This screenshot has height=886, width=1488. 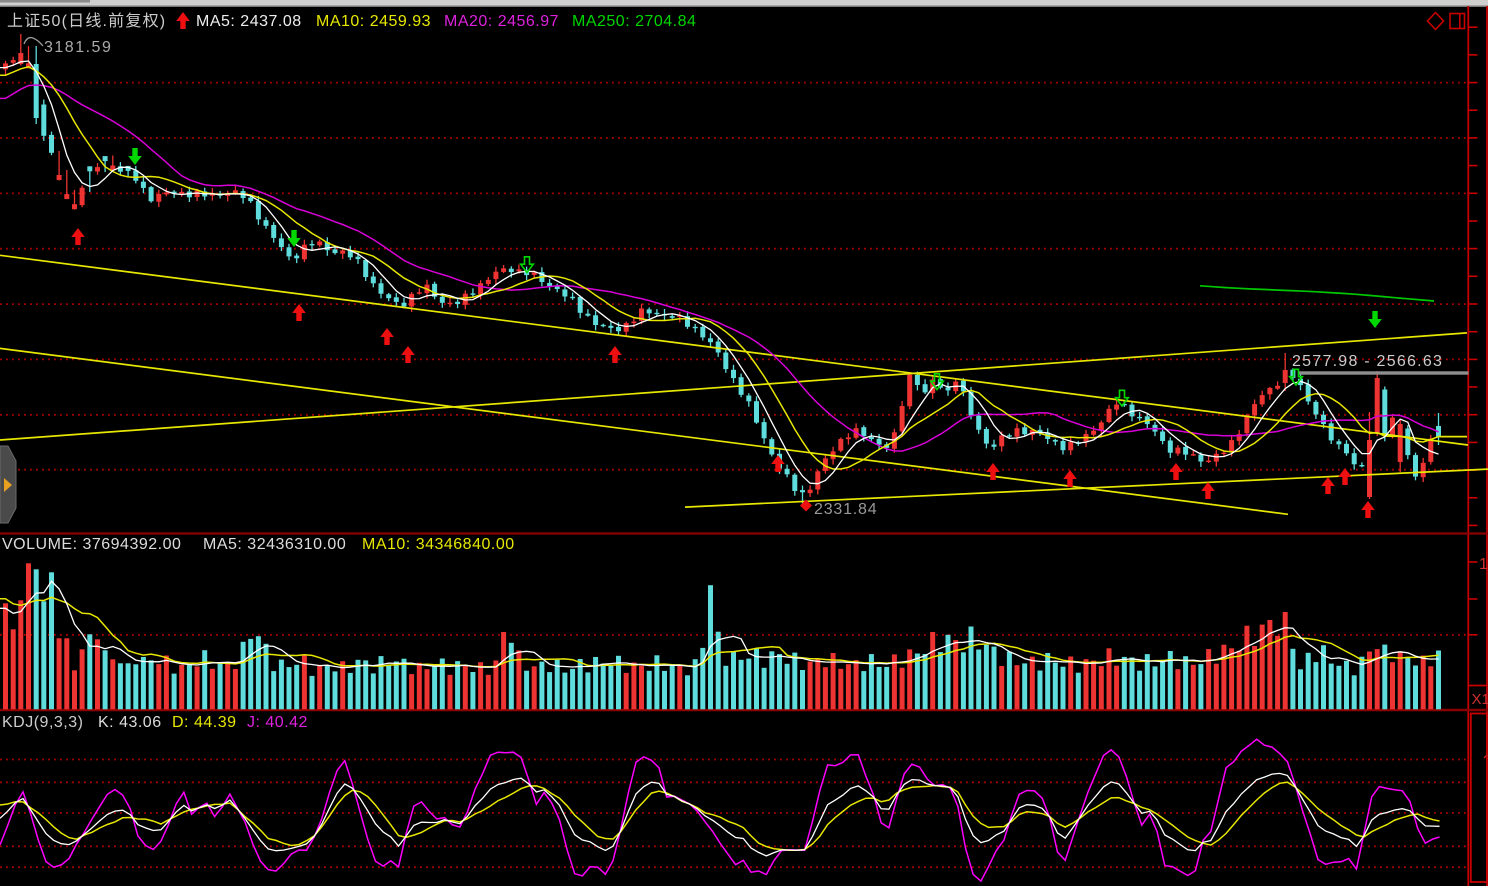 I want to click on svg-text: KDJ(9,3,3), so click(x=42, y=722).